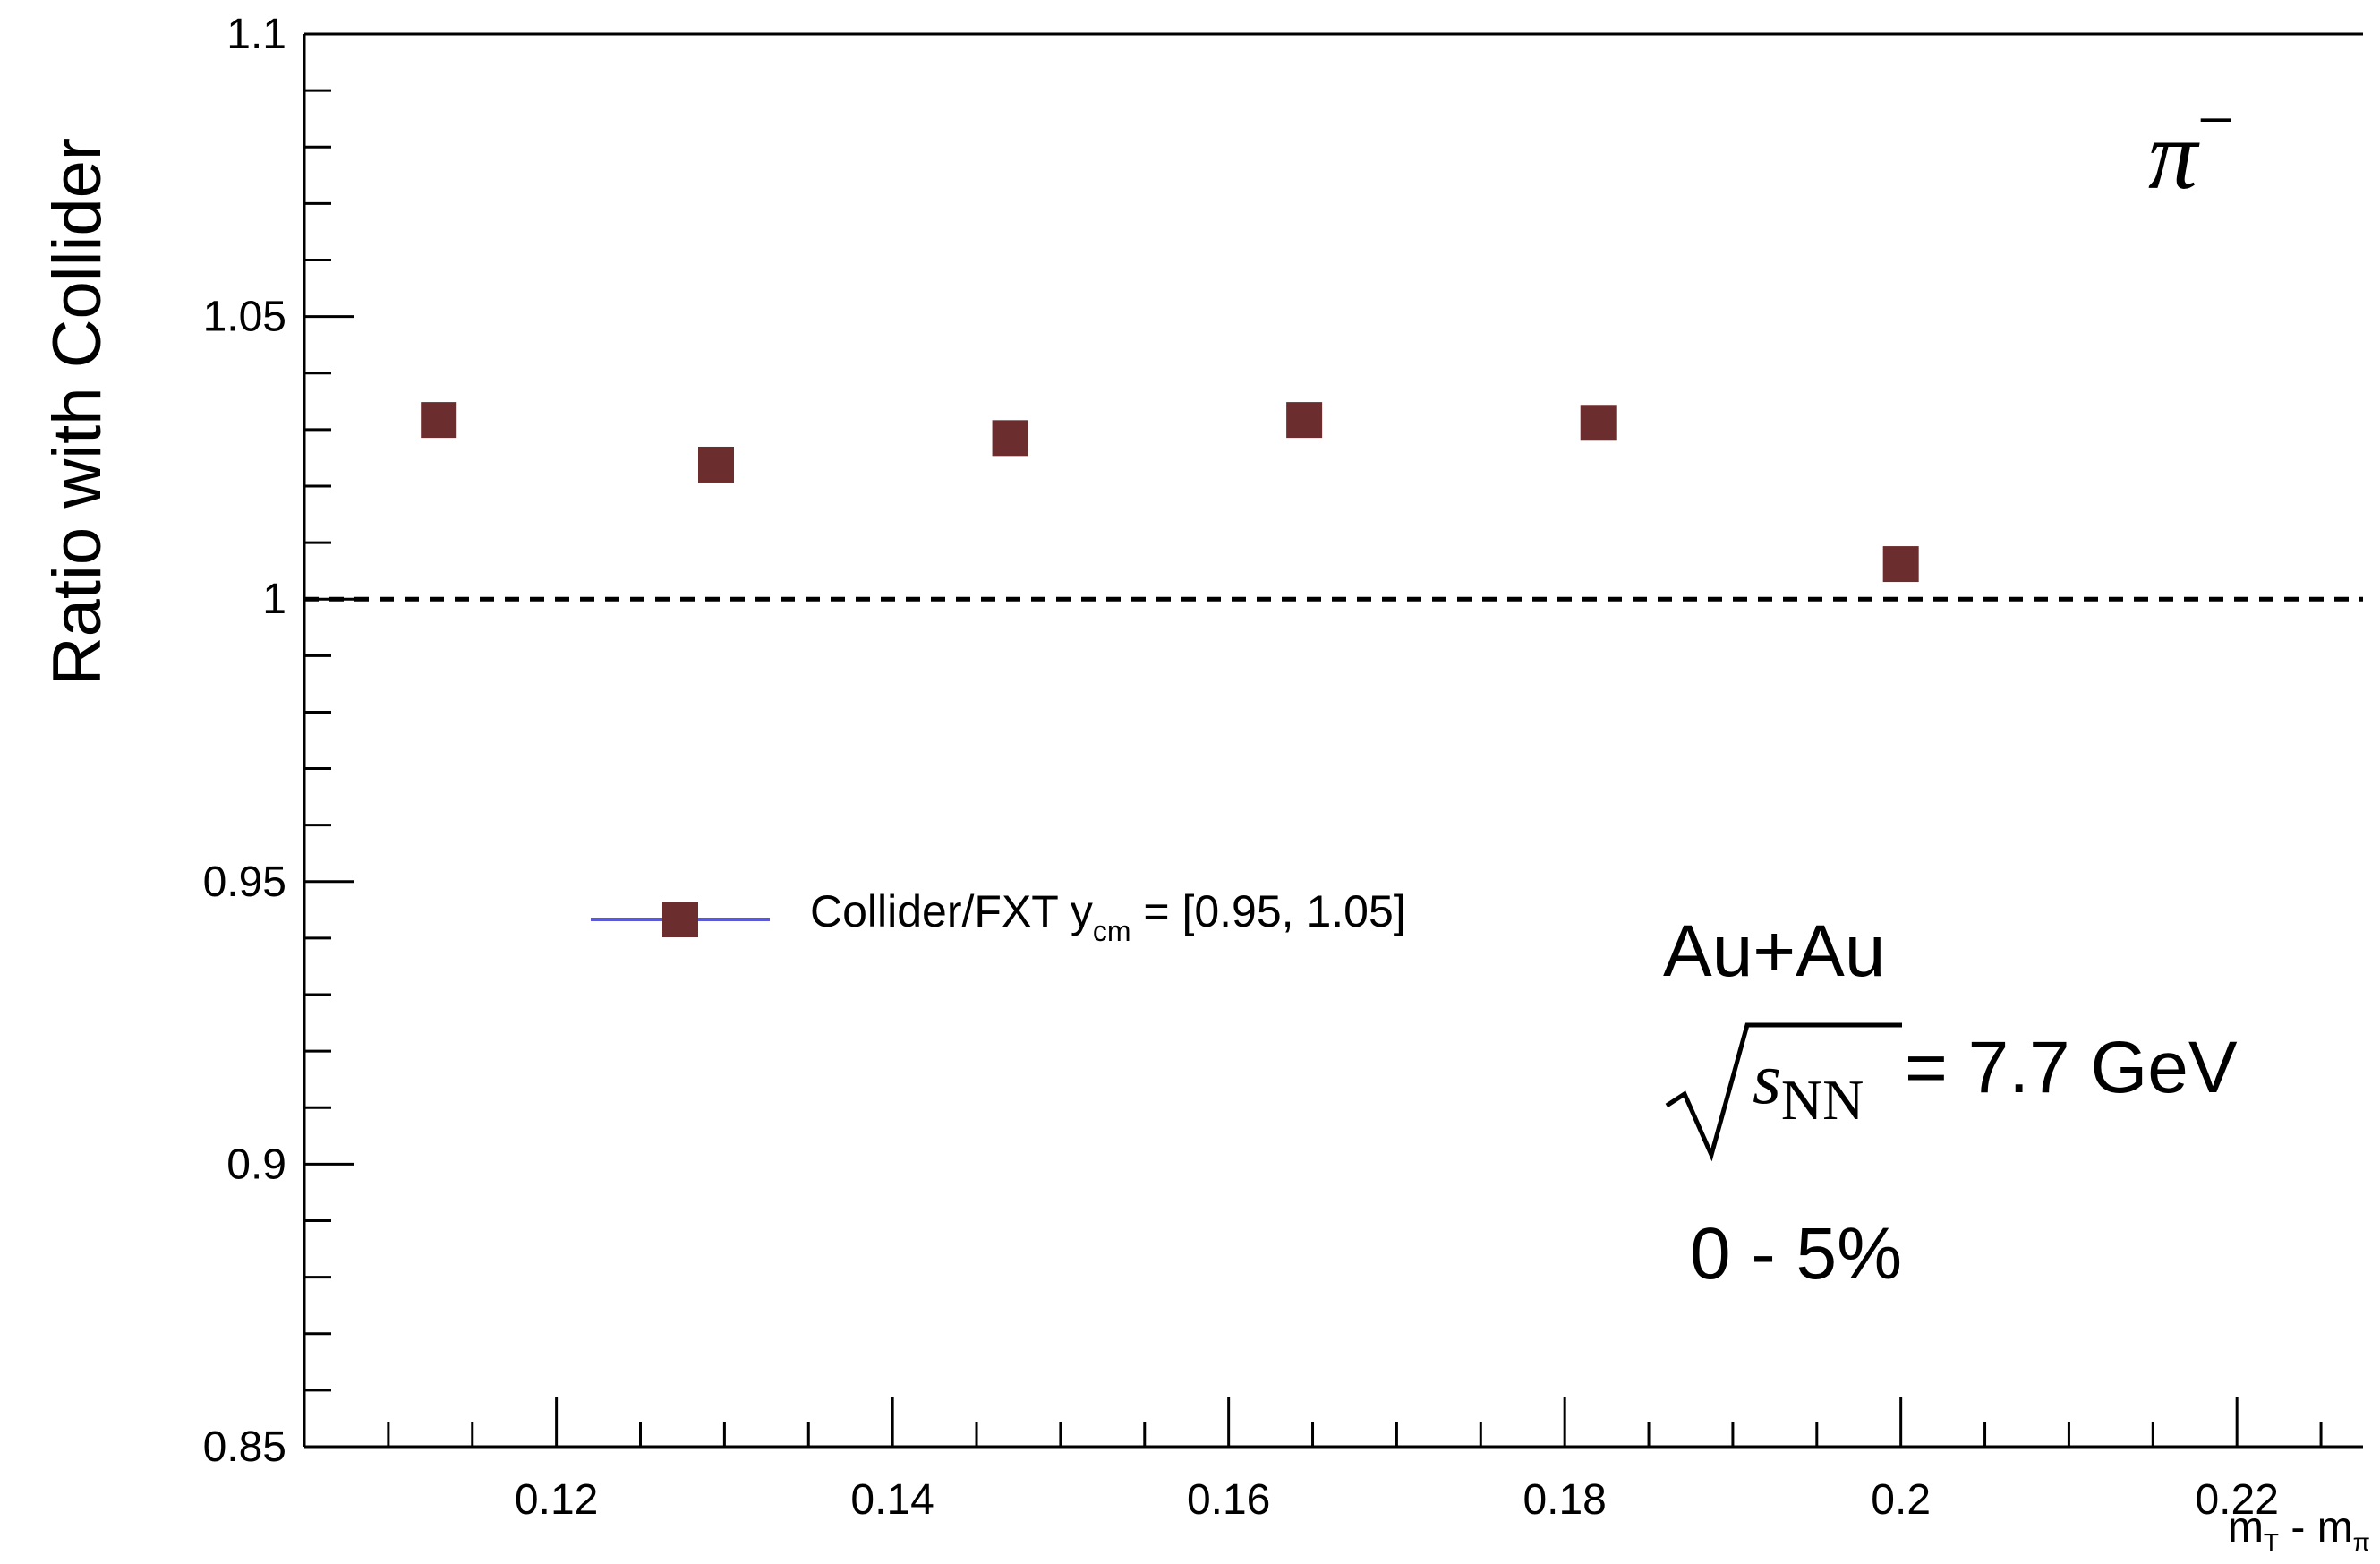 Image resolution: width=2380 pixels, height=1564 pixels. Describe the element at coordinates (2071, 1067) in the screenshot. I see `energy-label: = 7.7 GeV` at that location.